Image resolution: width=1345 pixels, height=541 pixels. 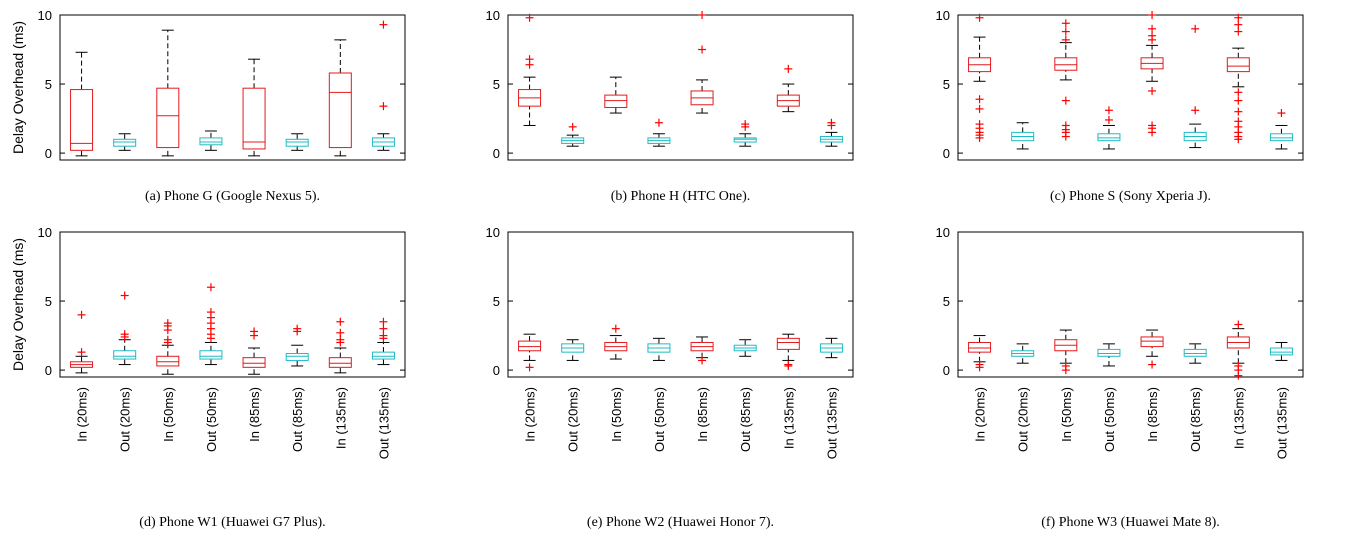 I want to click on panel-b: 0 5 10 (b) Phone H (HTC One)., so click(x=670, y=106).